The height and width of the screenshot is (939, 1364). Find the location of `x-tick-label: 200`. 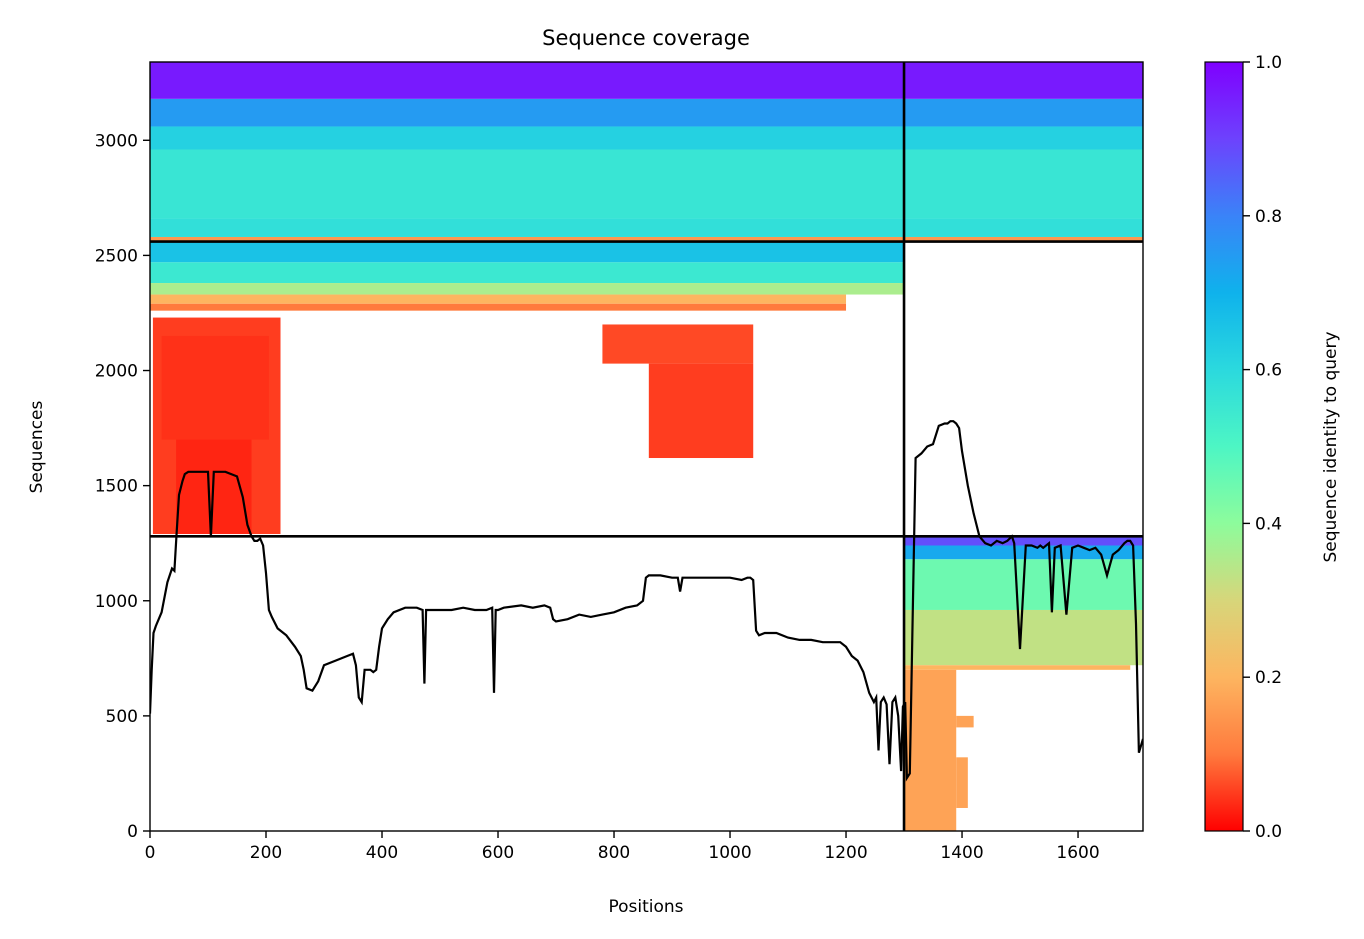

x-tick-label: 200 is located at coordinates (266, 853).